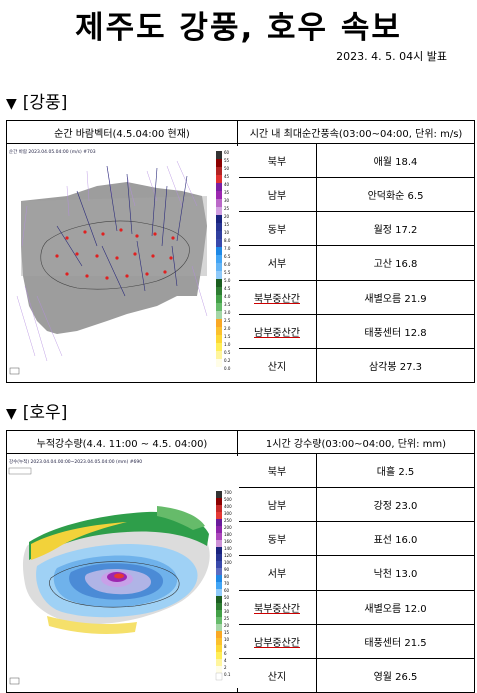 Image resolution: width=477 pixels, height=693 pixels. Describe the element at coordinates (227, 288) in the screenshot. I see `scale-label: 4.5` at that location.